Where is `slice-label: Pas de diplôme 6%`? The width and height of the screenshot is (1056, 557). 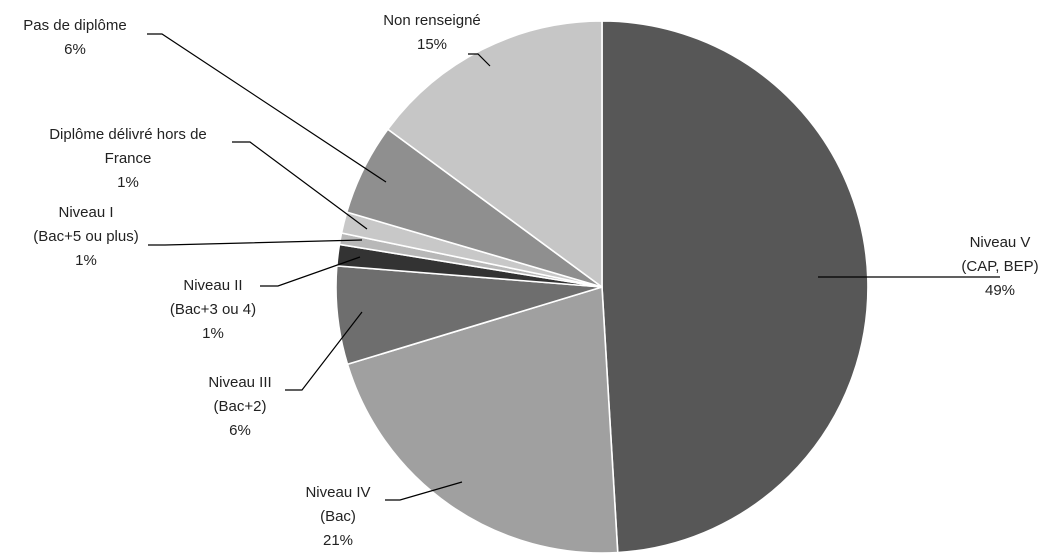 slice-label: Pas de diplôme 6% is located at coordinates (74, 37).